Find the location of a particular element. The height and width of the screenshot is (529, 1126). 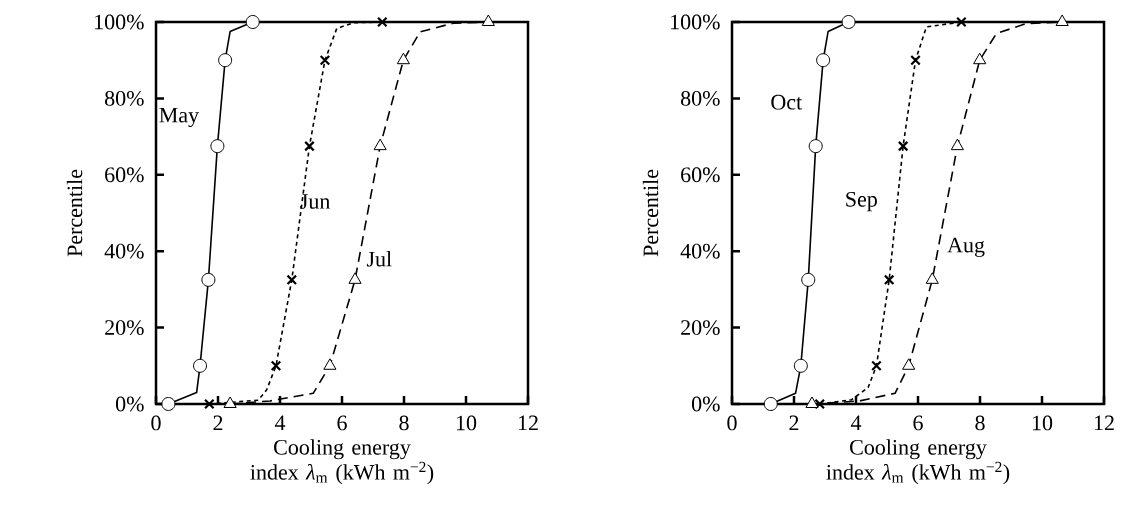

series-label: Jul is located at coordinates (379, 259).